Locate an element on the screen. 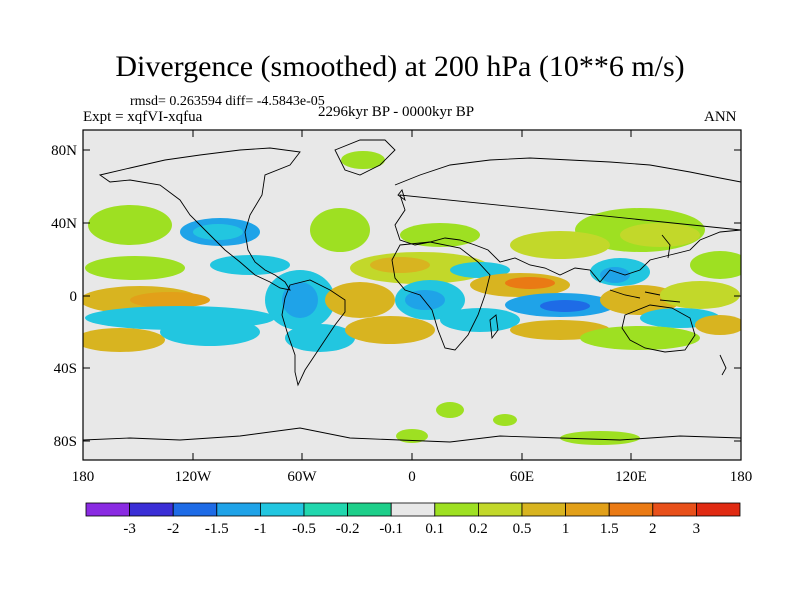 The image size is (800, 600). lon-label: 120W is located at coordinates (194, 477).